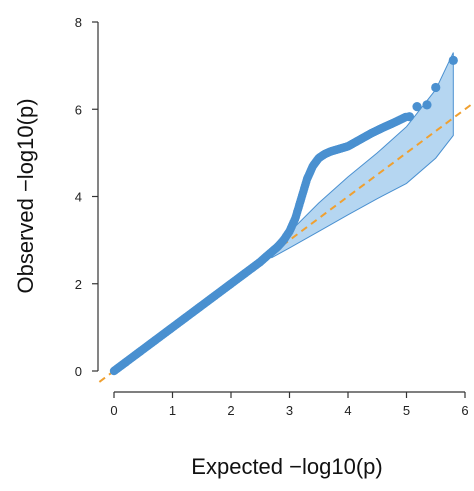  What do you see at coordinates (78, 371) in the screenshot?
I see `y-tick-label: 0` at bounding box center [78, 371].